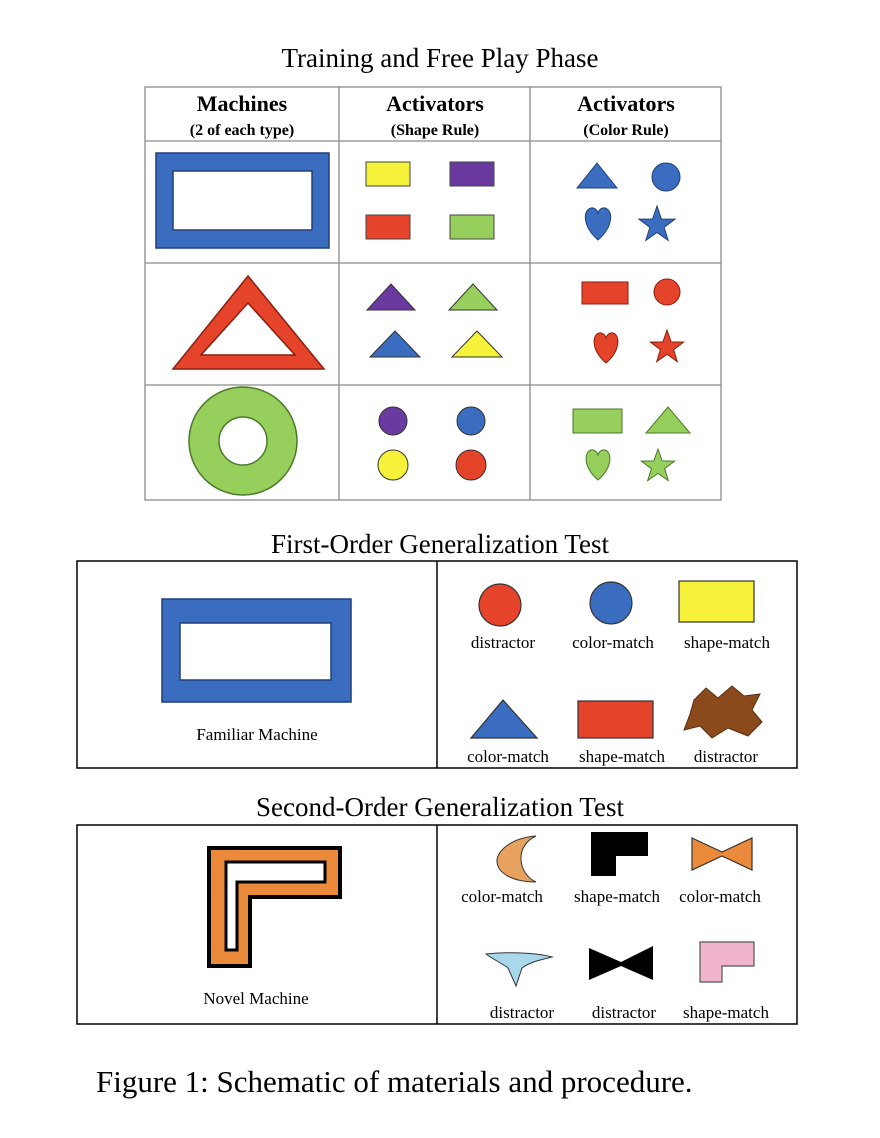 This screenshot has height=1138, width=880. I want to click on first-order-title: First-Order Generalization Test, so click(439, 544).